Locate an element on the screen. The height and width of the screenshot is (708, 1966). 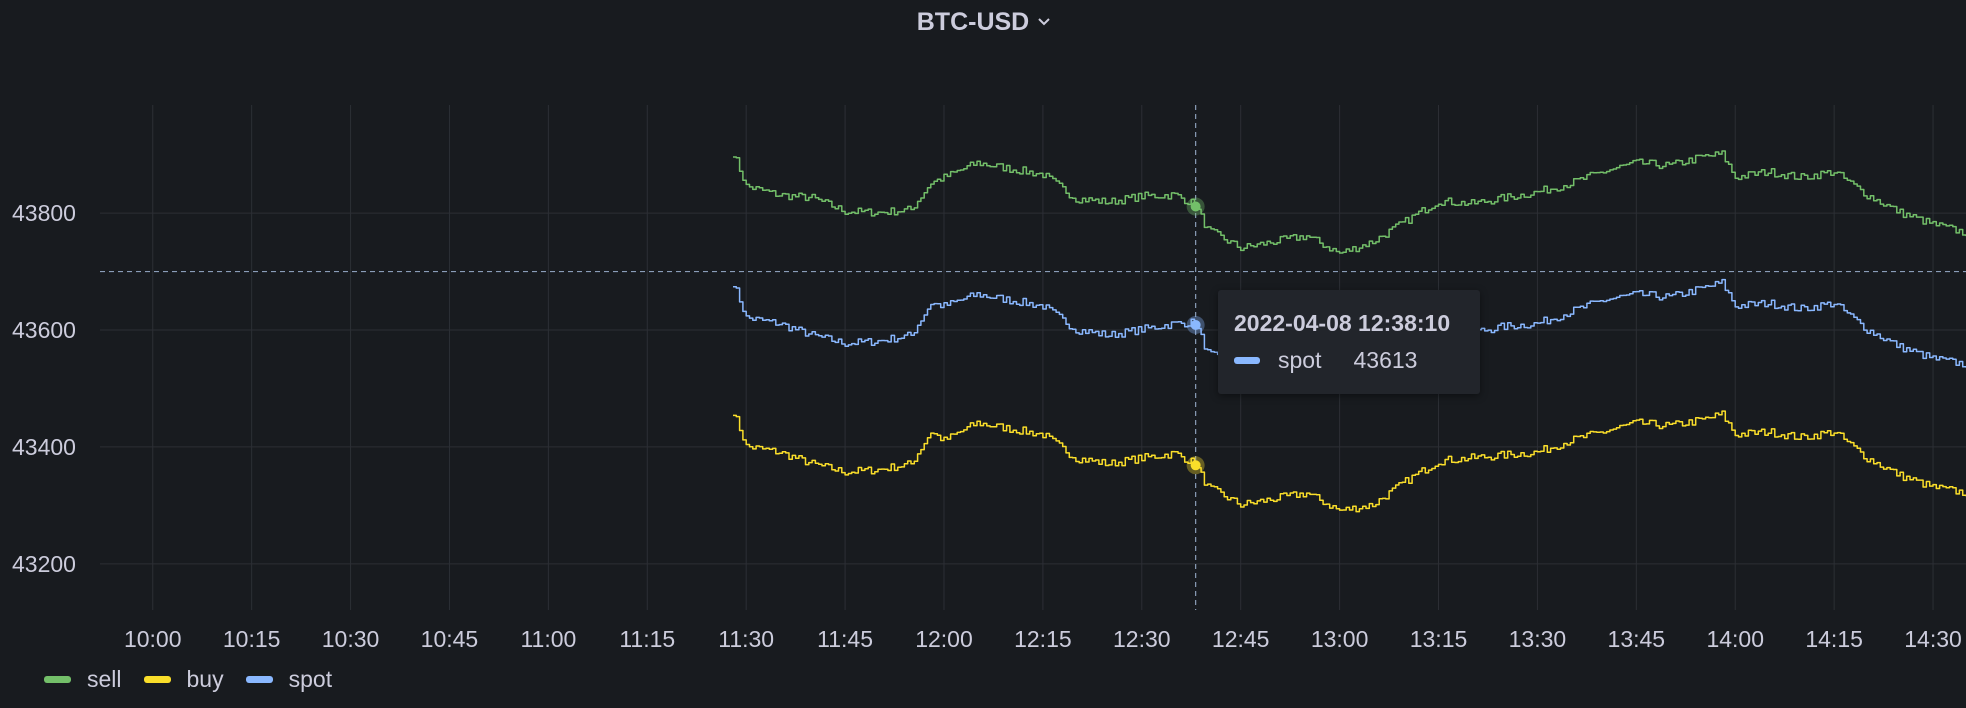
x-tick-label: 14:30 is located at coordinates (1933, 639).